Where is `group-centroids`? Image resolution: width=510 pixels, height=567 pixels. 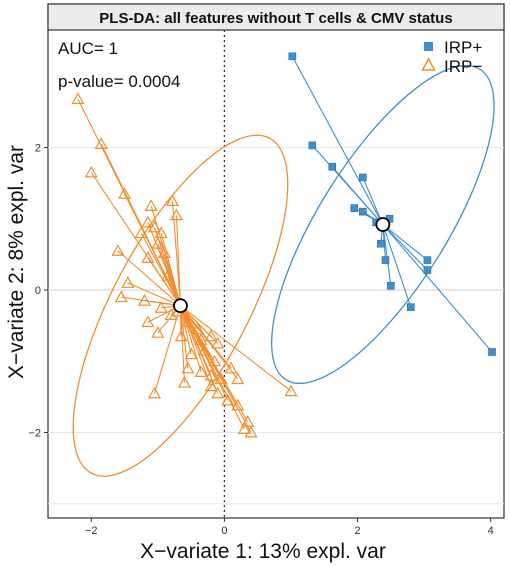
group-centroids is located at coordinates (282, 265).